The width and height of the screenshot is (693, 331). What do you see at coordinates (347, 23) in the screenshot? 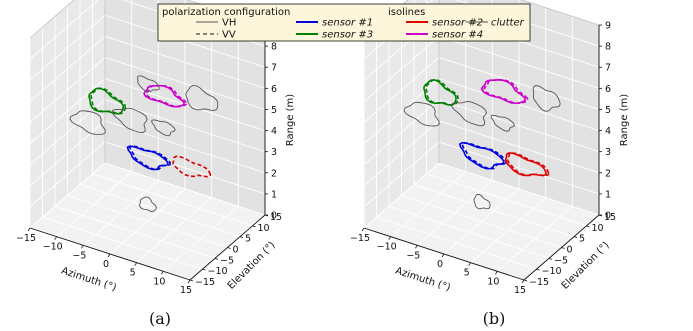
I see `legend-sensor1-label: sensor #1` at bounding box center [347, 23].